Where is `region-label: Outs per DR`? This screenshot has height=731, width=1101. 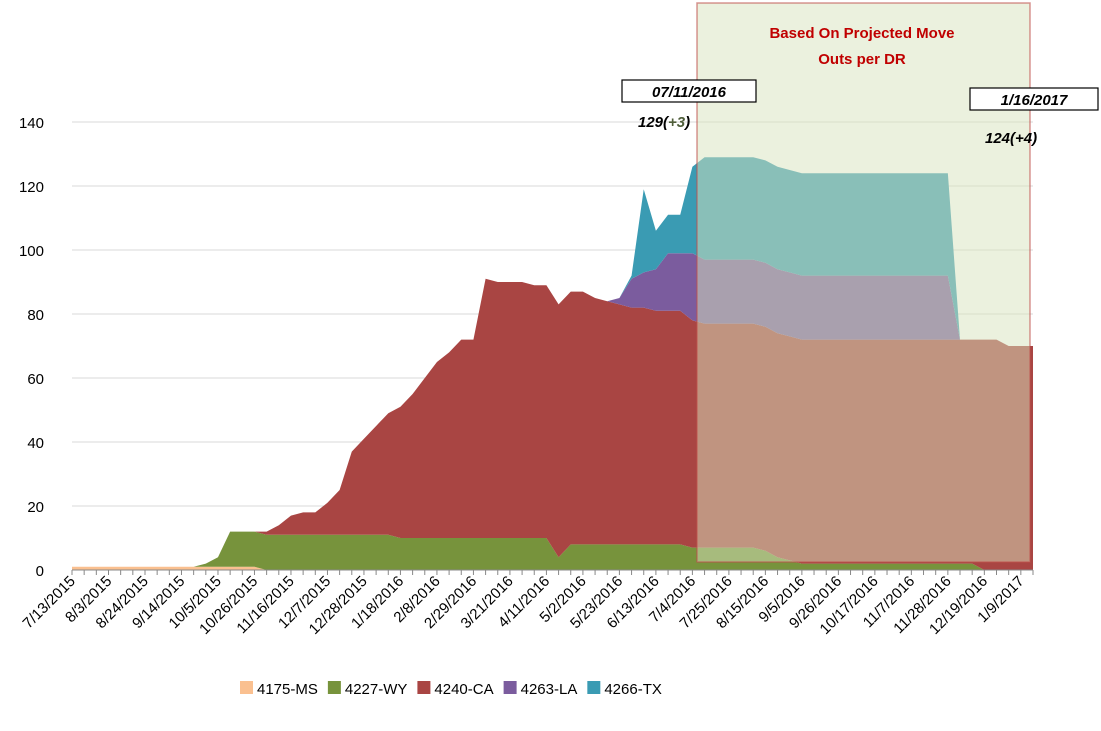
region-label: Outs per DR is located at coordinates (862, 59).